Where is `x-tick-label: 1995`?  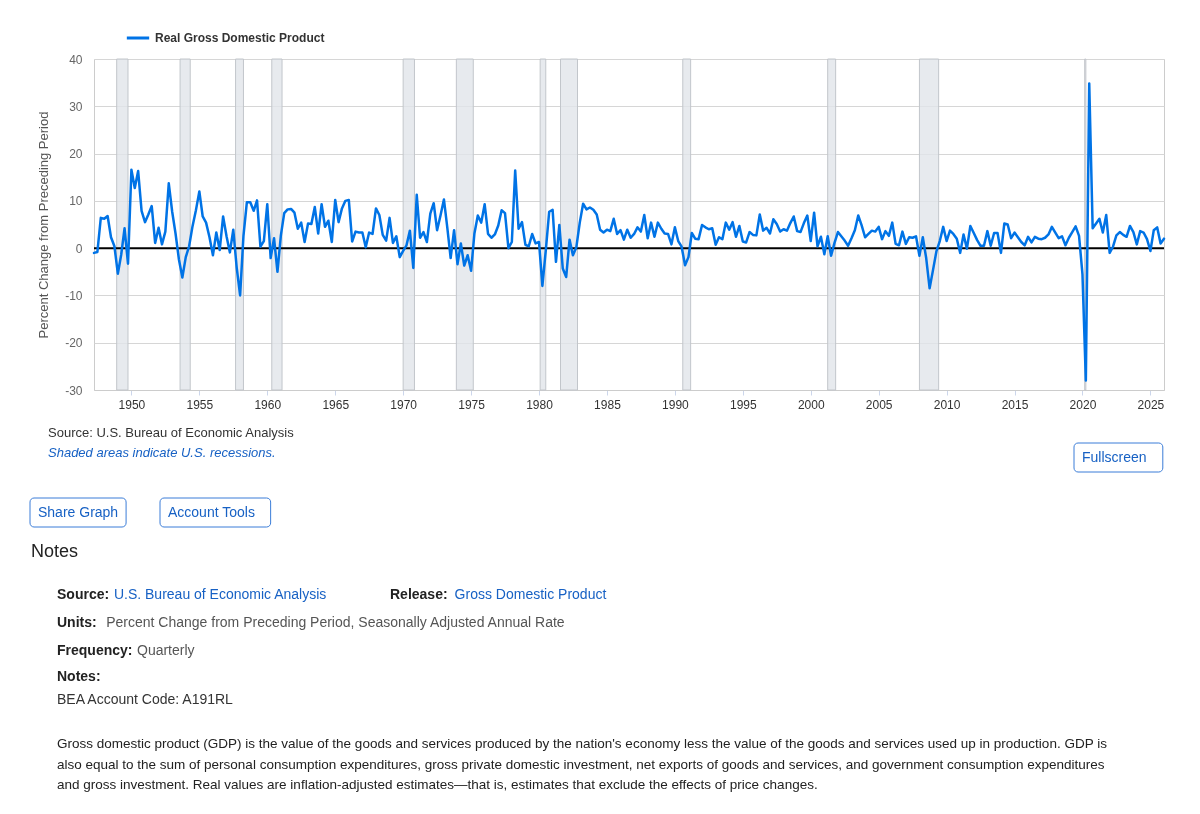 x-tick-label: 1995 is located at coordinates (743, 404).